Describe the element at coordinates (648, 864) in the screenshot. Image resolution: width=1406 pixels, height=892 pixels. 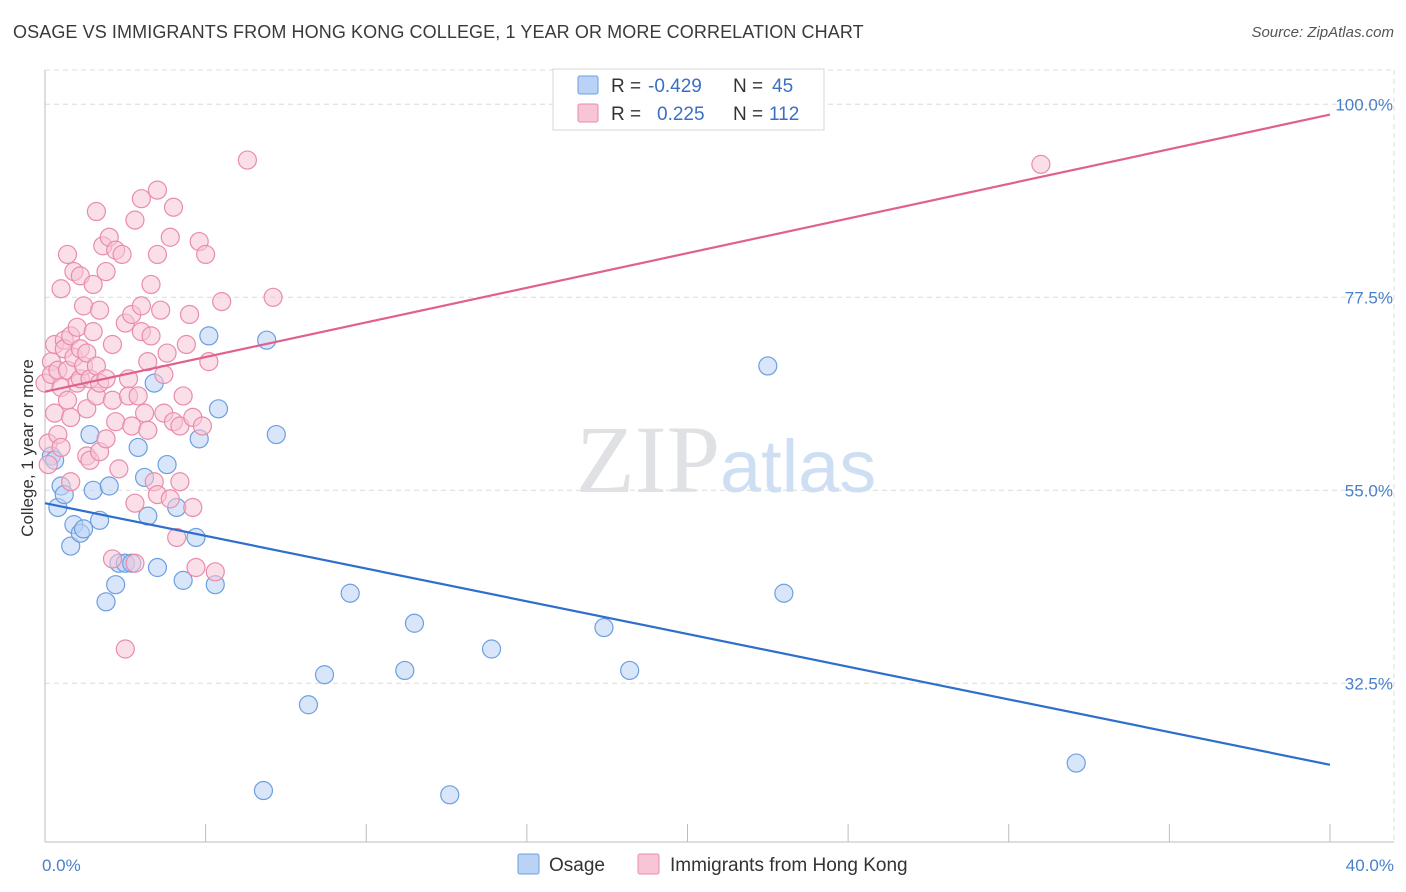
I see `bottom-legend-swatch-hk` at that location.